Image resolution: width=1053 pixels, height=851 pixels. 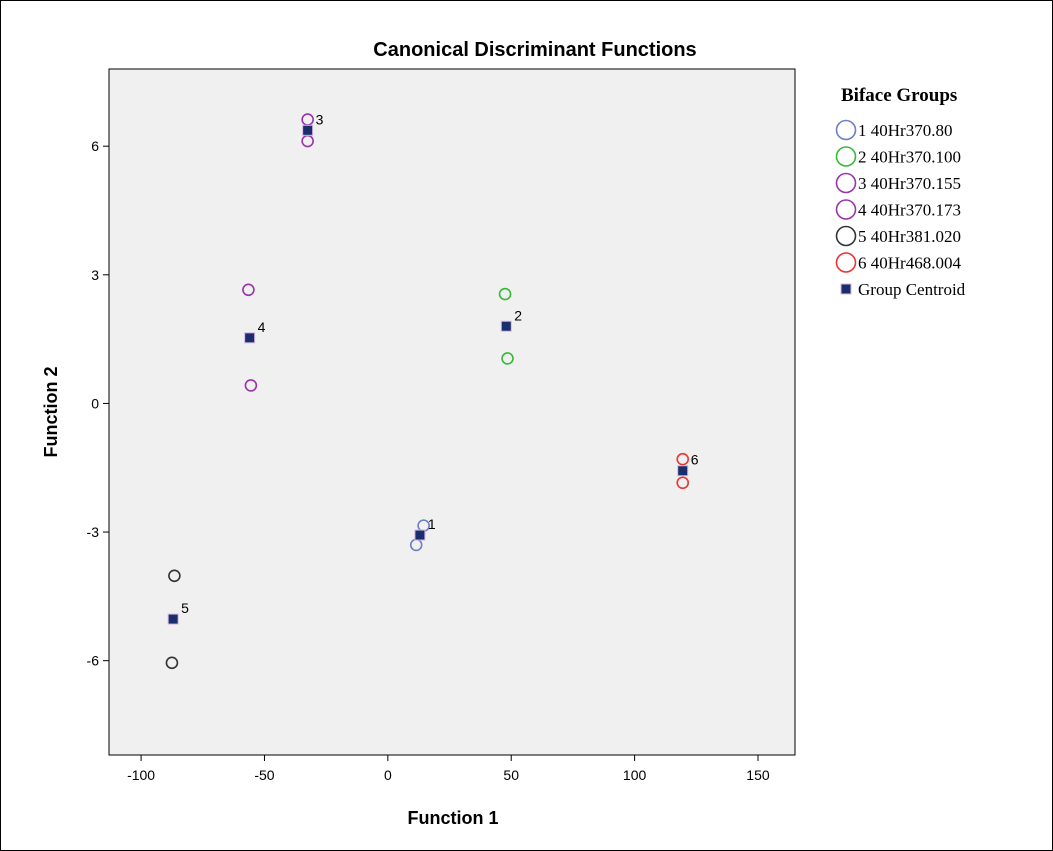 I want to click on x-tick-label: -50, so click(x=264, y=775).